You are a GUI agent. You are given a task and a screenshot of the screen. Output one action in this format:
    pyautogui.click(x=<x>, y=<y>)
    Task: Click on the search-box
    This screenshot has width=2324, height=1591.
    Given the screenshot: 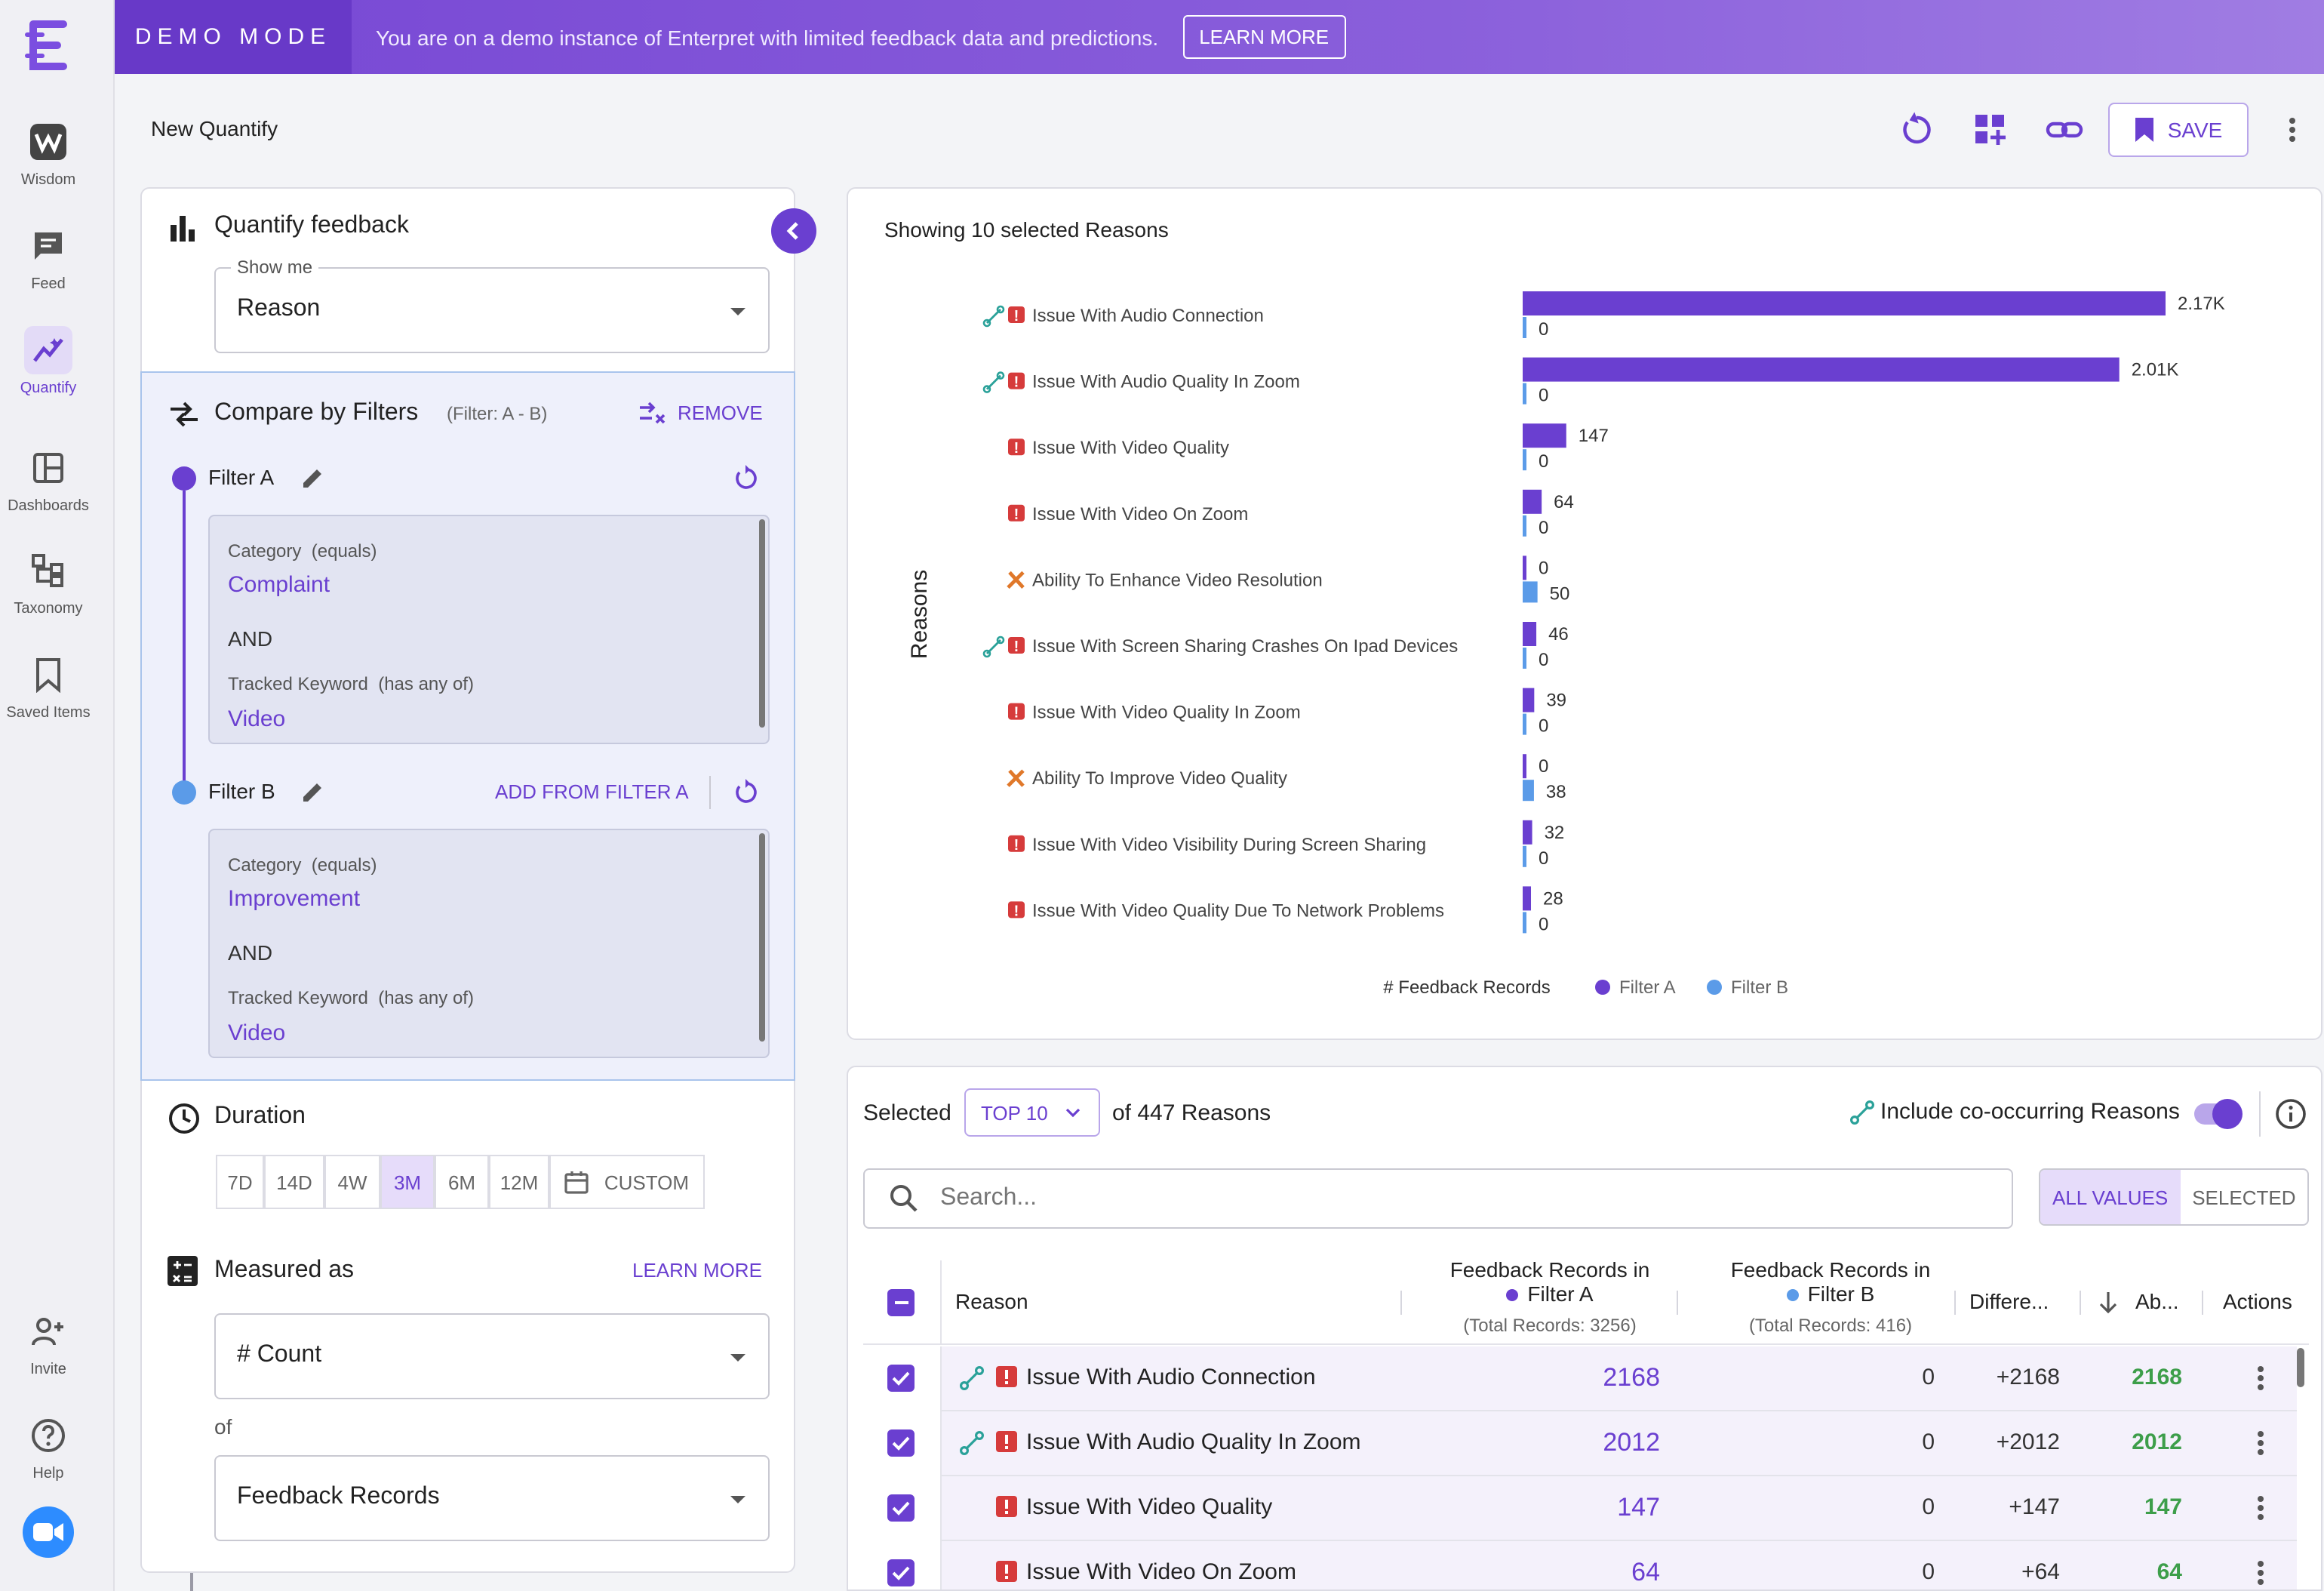 What is the action you would take?
    pyautogui.click(x=1438, y=1198)
    